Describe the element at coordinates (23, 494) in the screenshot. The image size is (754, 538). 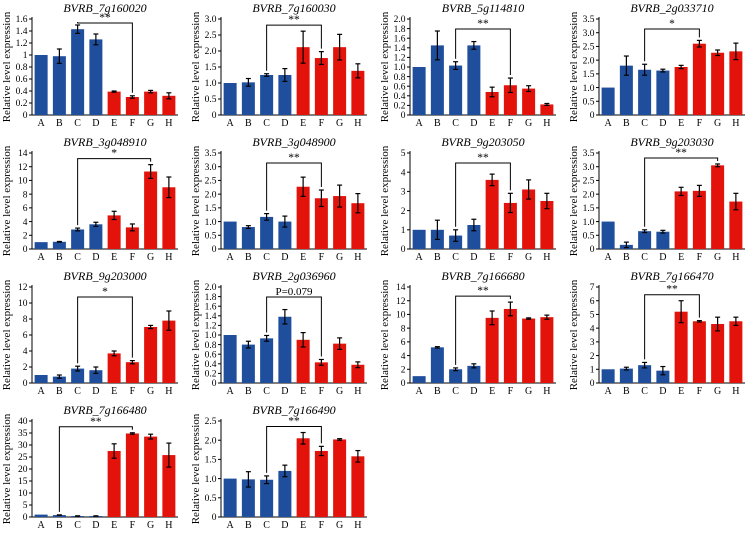
I see `y-tick-label: 10` at that location.